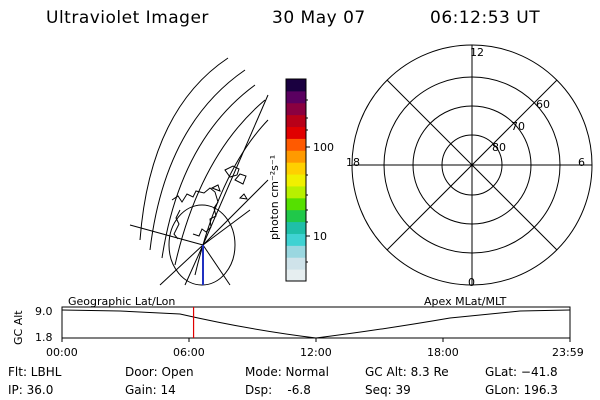 This screenshot has width=600, height=400. Describe the element at coordinates (353, 162) in the screenshot. I see `polar-label-18: 18` at that location.